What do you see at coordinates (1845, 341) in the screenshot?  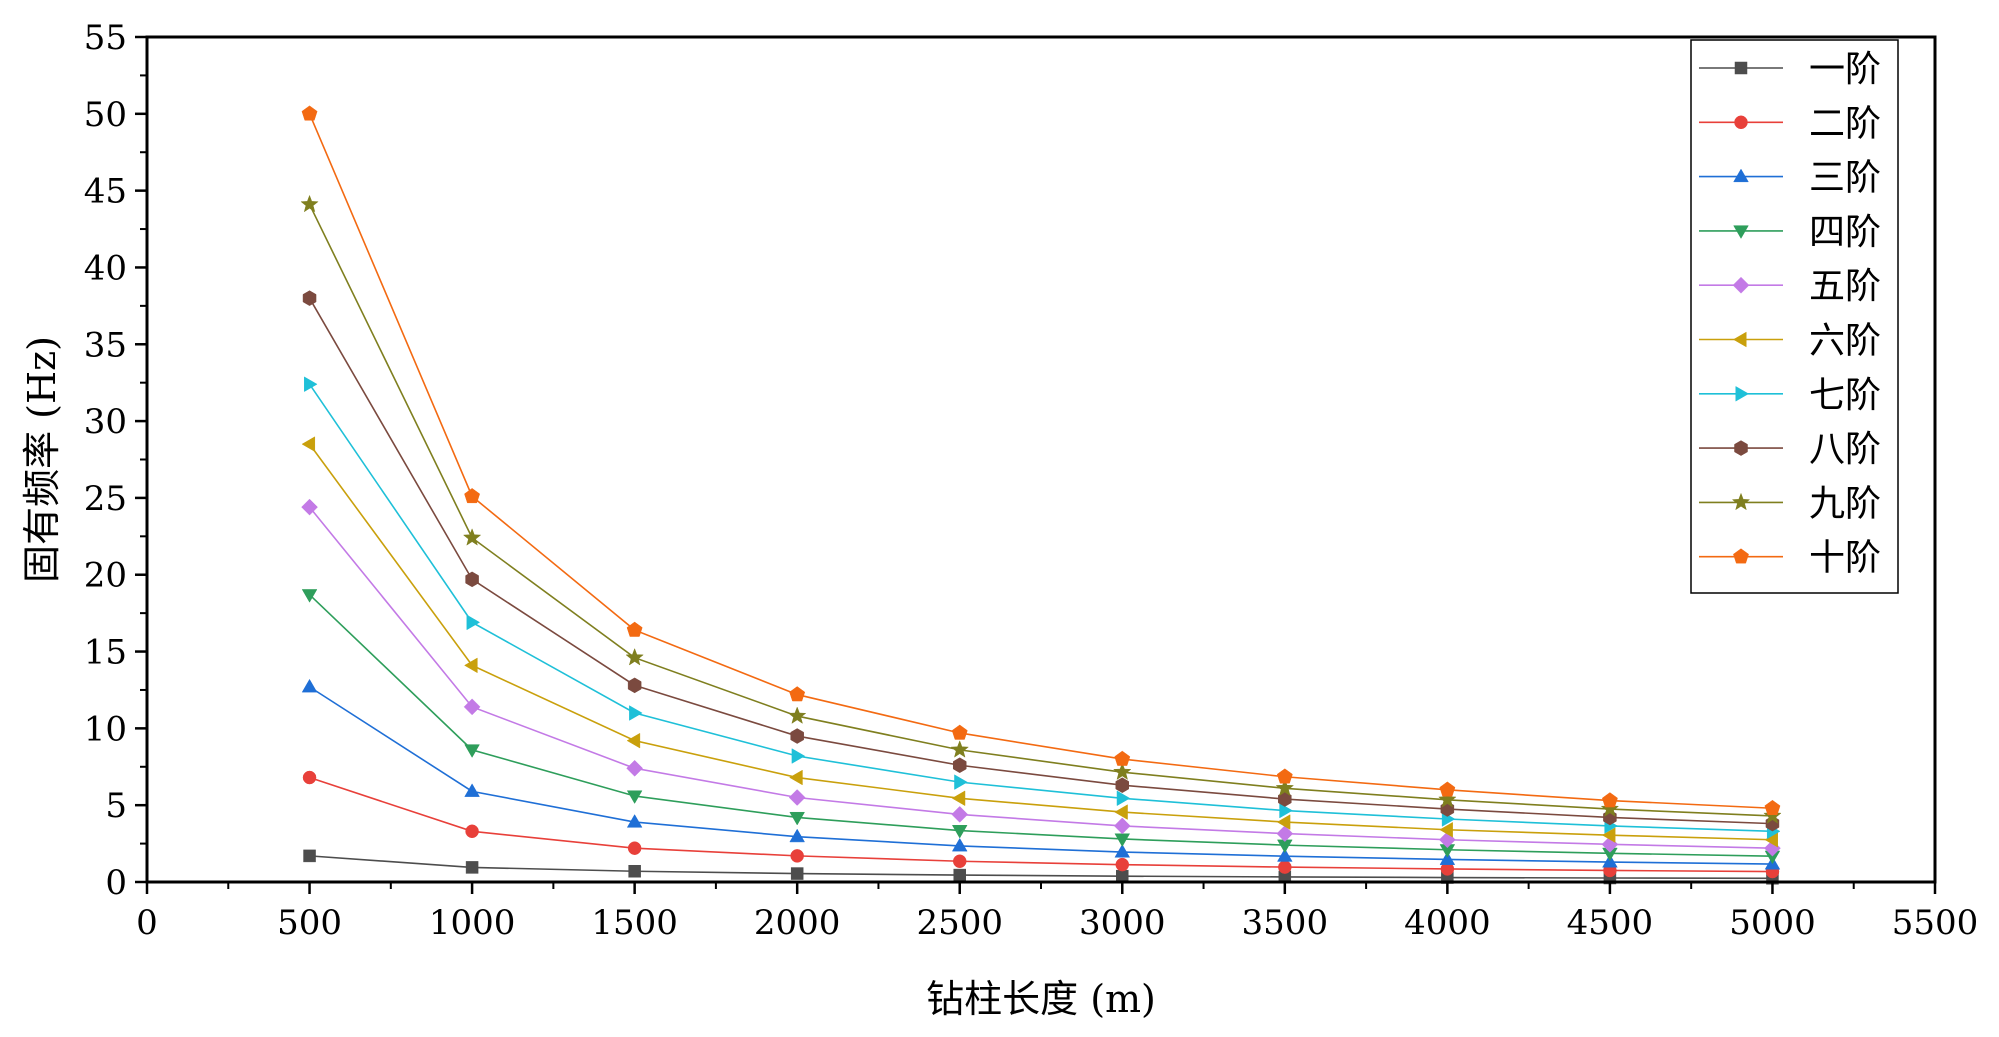 I see `legend-label: 六阶` at bounding box center [1845, 341].